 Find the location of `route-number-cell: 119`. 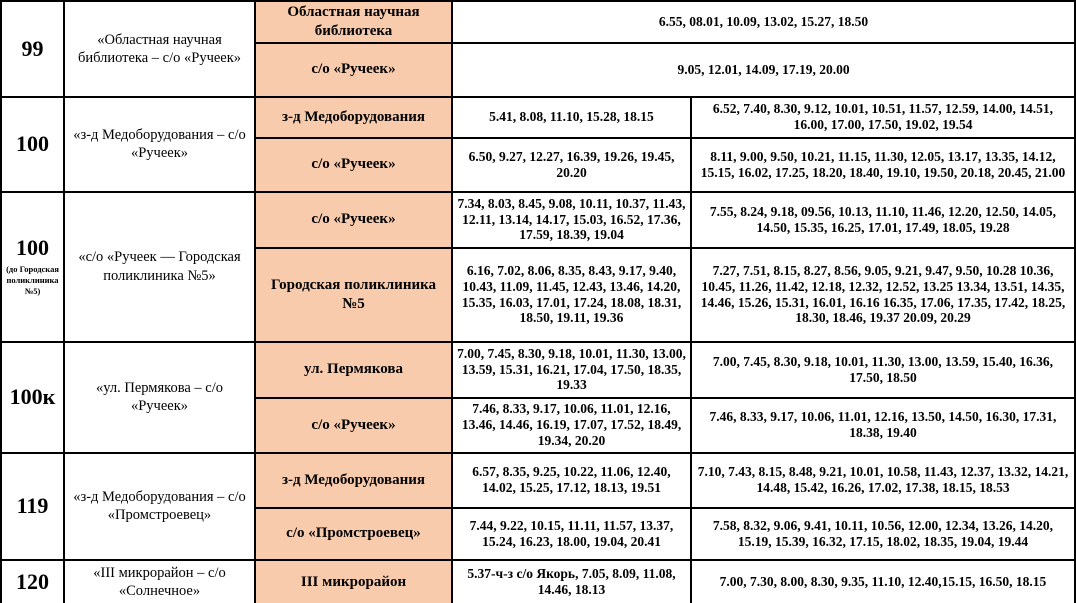

route-number-cell: 119 is located at coordinates (32, 506).